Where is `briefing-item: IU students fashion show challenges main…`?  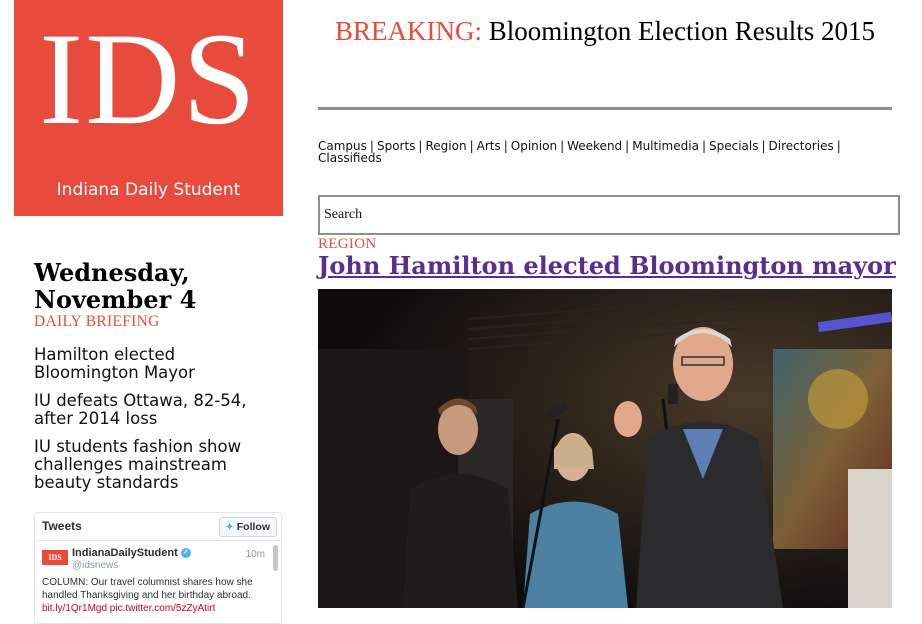
briefing-item: IU students fashion show challenges main… is located at coordinates (138, 464).